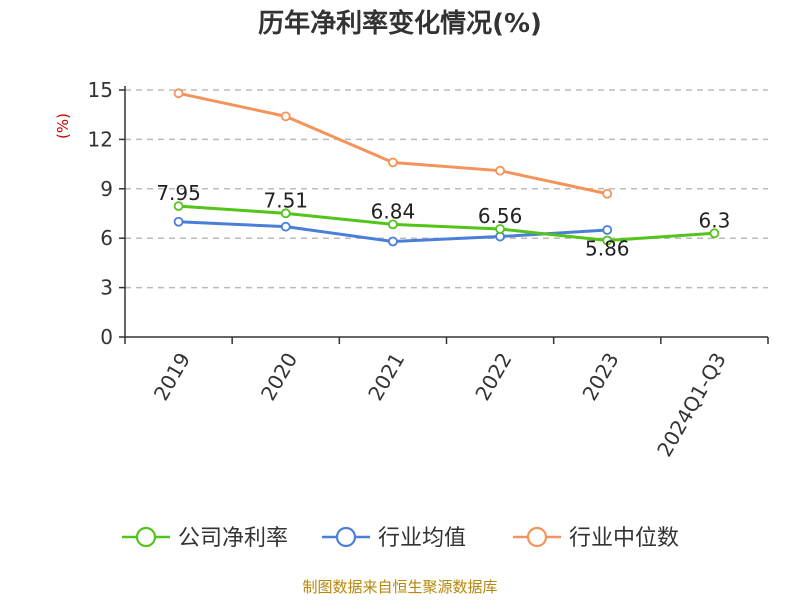 Image resolution: width=800 pixels, height=600 pixels. What do you see at coordinates (624, 538) in the screenshot?
I see `legend-label: 行业中位数` at bounding box center [624, 538].